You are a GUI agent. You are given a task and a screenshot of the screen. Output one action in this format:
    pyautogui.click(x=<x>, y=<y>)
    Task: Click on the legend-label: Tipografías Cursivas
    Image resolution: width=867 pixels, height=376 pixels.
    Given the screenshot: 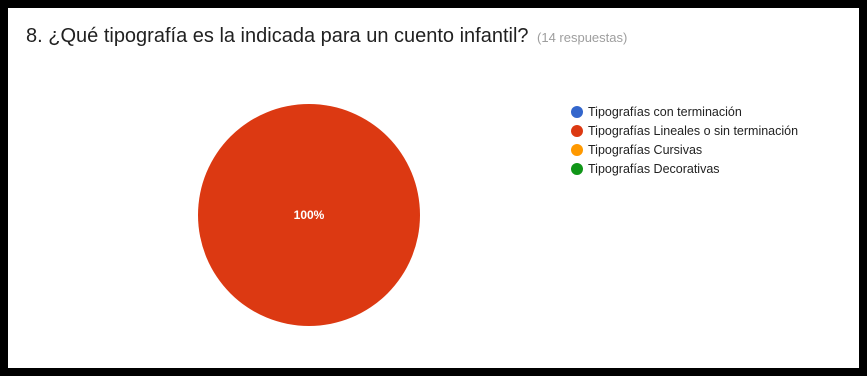 What is the action you would take?
    pyautogui.click(x=645, y=149)
    